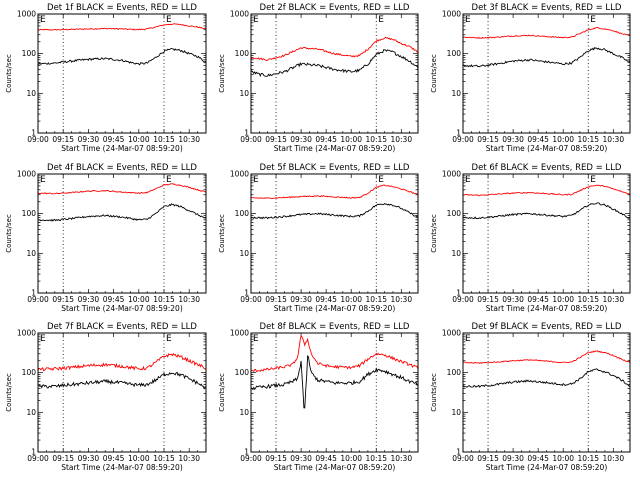  I want to click on panel-title: Det 5f BLACK = Events, RED = LLD, so click(335, 168).